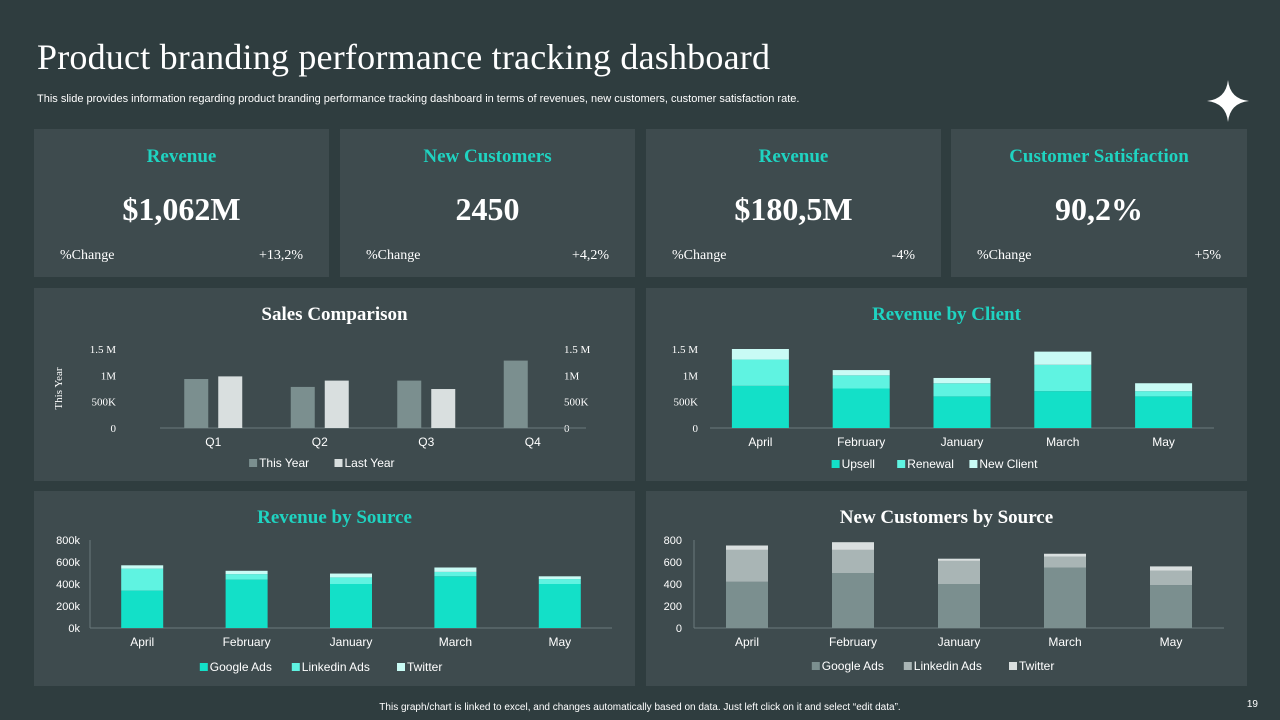 Image resolution: width=1280 pixels, height=720 pixels. I want to click on y-tick-label: 600k, so click(68, 563).